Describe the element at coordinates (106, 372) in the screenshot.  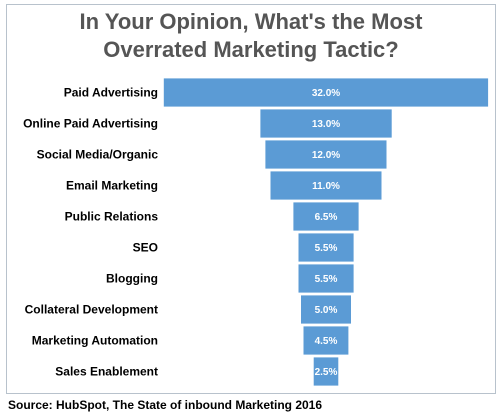
I see `category-label-9: Sales Enablement` at that location.